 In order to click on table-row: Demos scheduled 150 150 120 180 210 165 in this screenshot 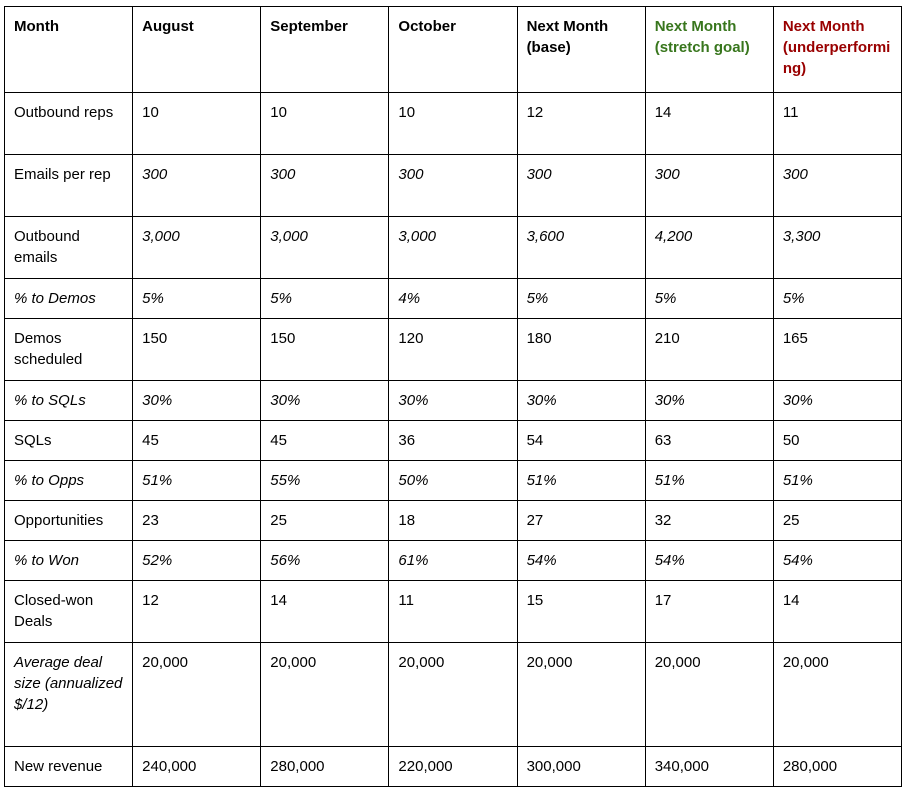, I will do `click(453, 349)`.